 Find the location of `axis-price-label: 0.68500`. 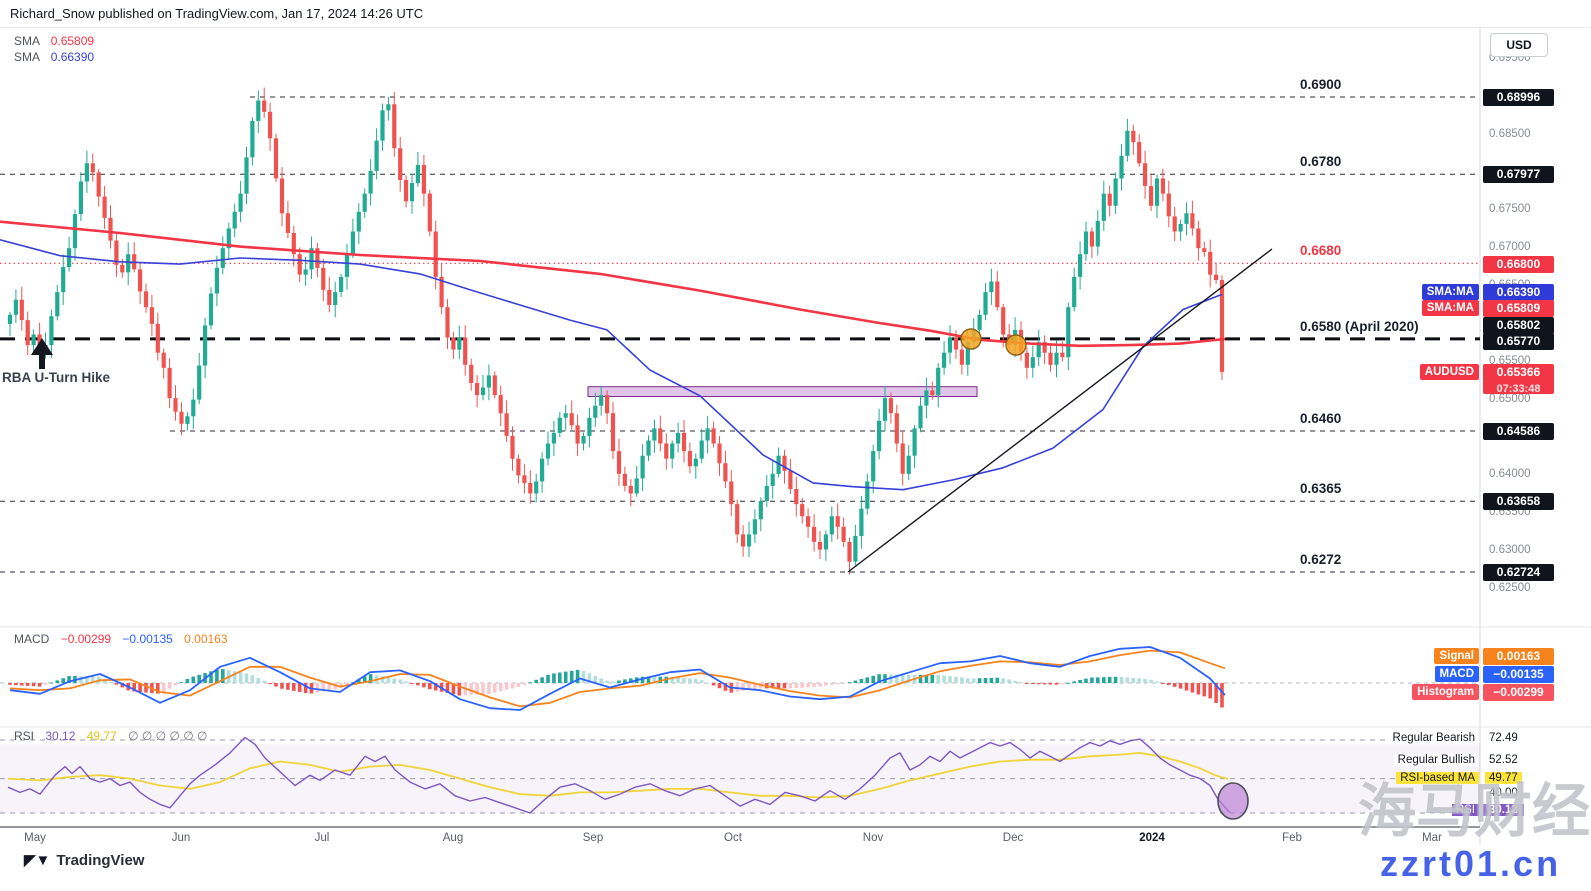

axis-price-label: 0.68500 is located at coordinates (1510, 134).